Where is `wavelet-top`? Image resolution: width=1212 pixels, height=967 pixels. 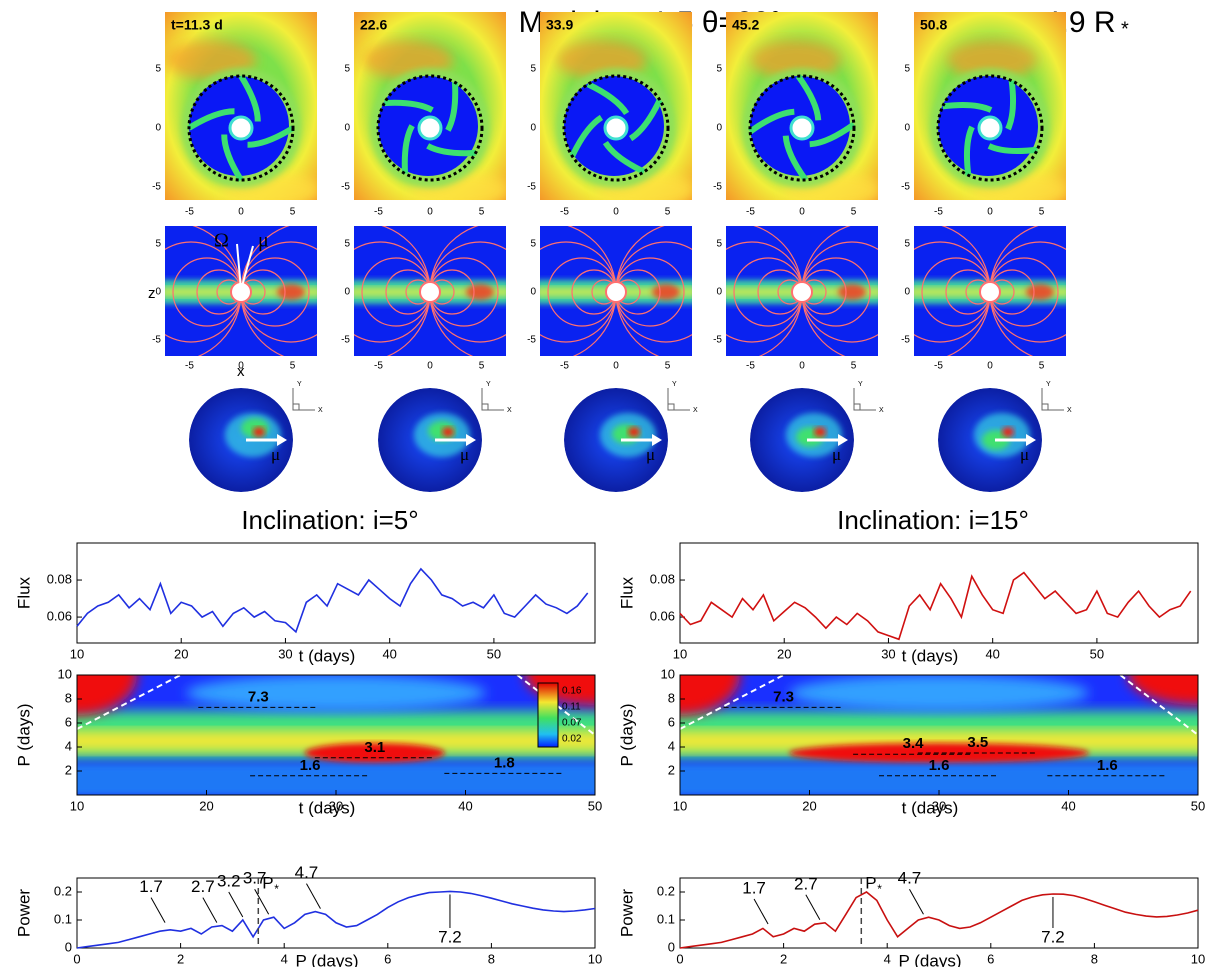
wavelet-top is located at coordinates (939, 693).